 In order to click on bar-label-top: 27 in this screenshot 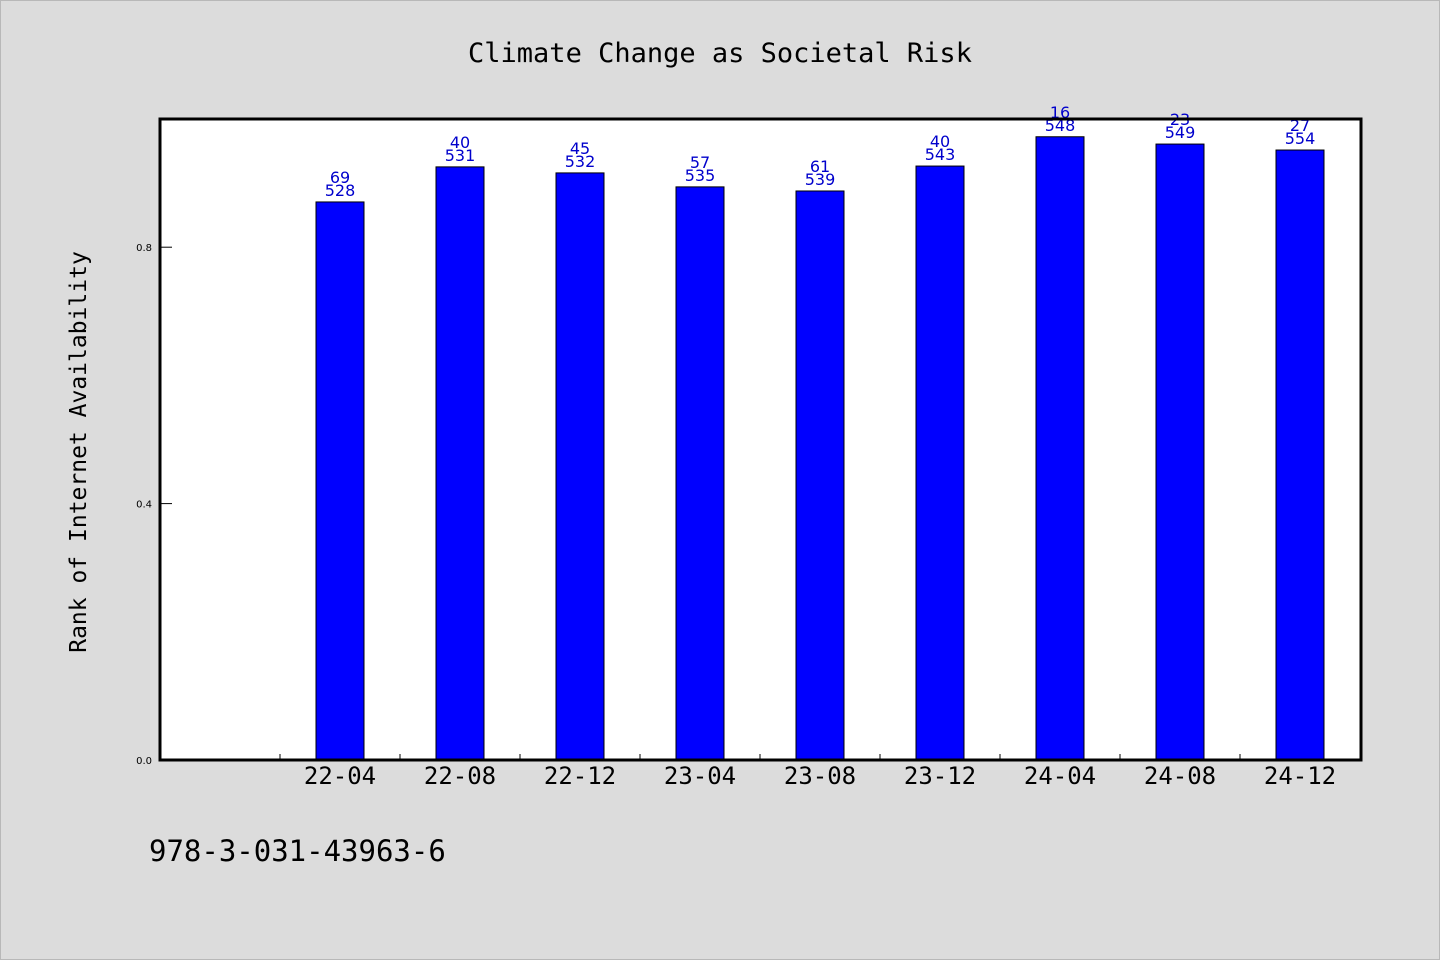, I will do `click(1300, 125)`.